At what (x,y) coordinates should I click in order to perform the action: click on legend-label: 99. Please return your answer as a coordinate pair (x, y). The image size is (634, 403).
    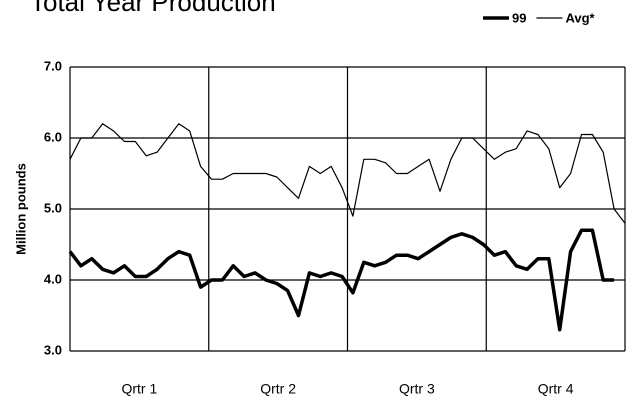
    Looking at the image, I should click on (519, 17).